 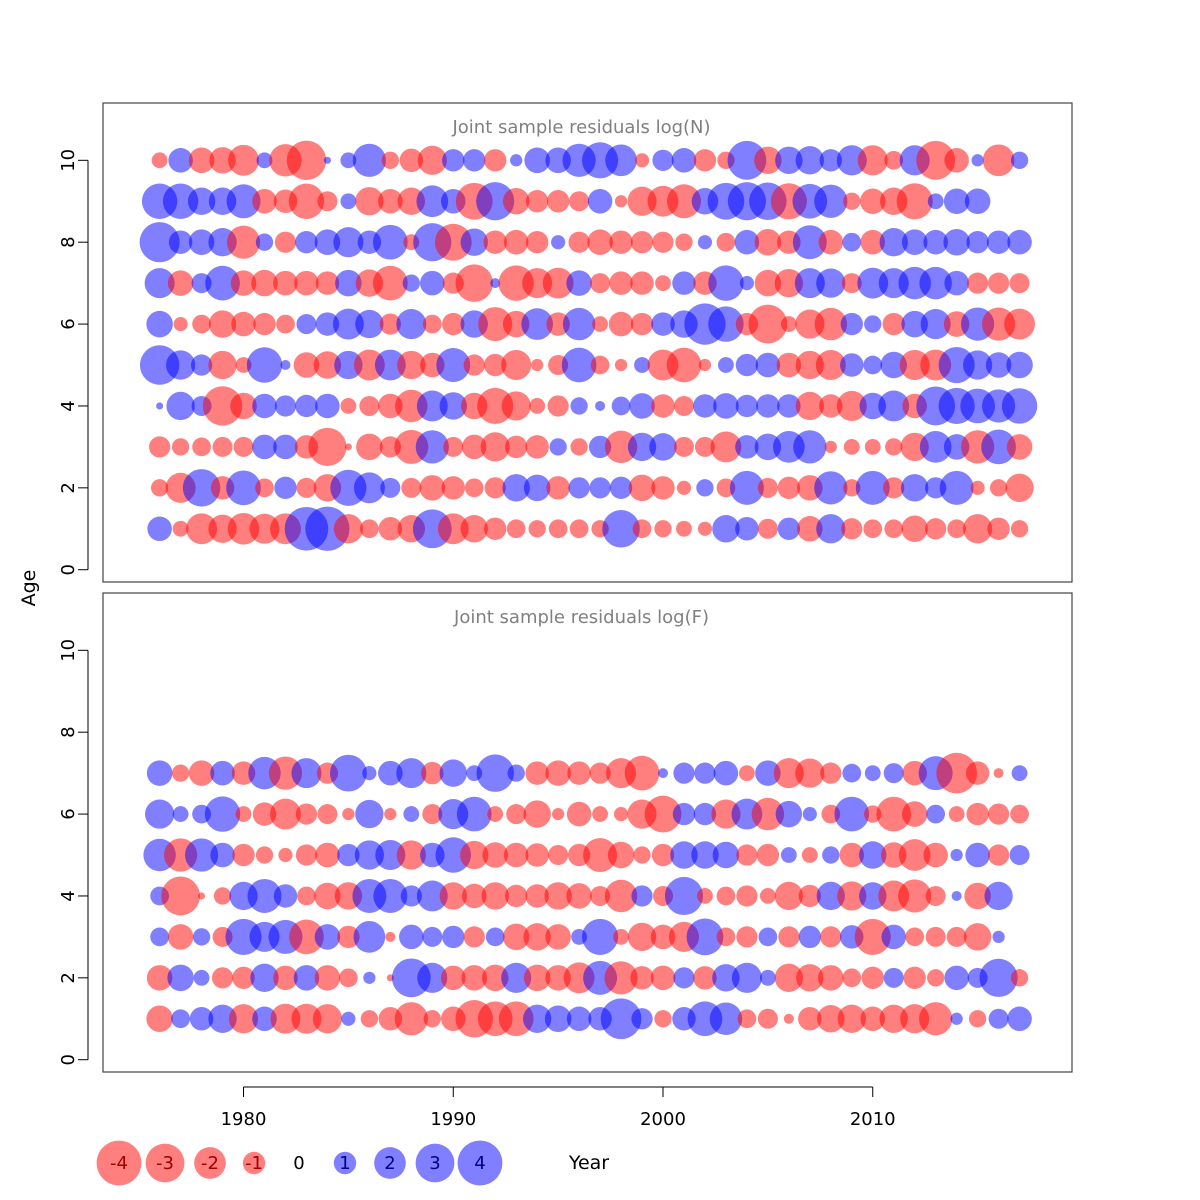 I want to click on y-tick-label: 4, so click(x=68, y=405).